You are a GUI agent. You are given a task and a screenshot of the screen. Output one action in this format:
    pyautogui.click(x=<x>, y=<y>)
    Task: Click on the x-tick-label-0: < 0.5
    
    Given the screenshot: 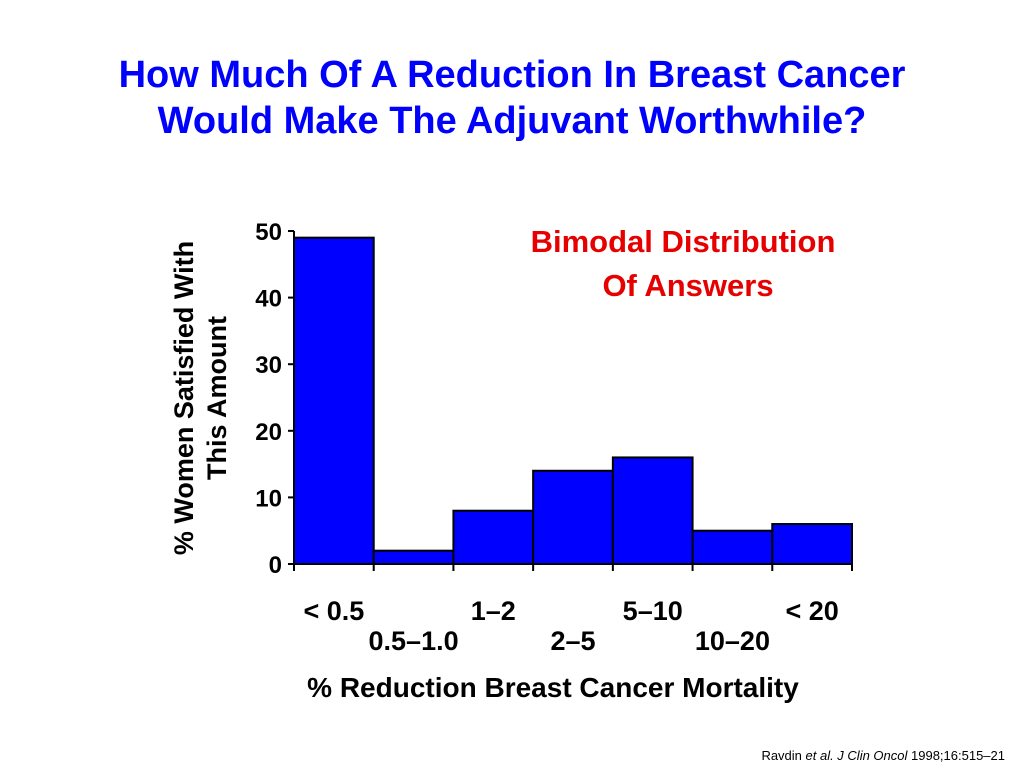 What is the action you would take?
    pyautogui.click(x=333, y=611)
    